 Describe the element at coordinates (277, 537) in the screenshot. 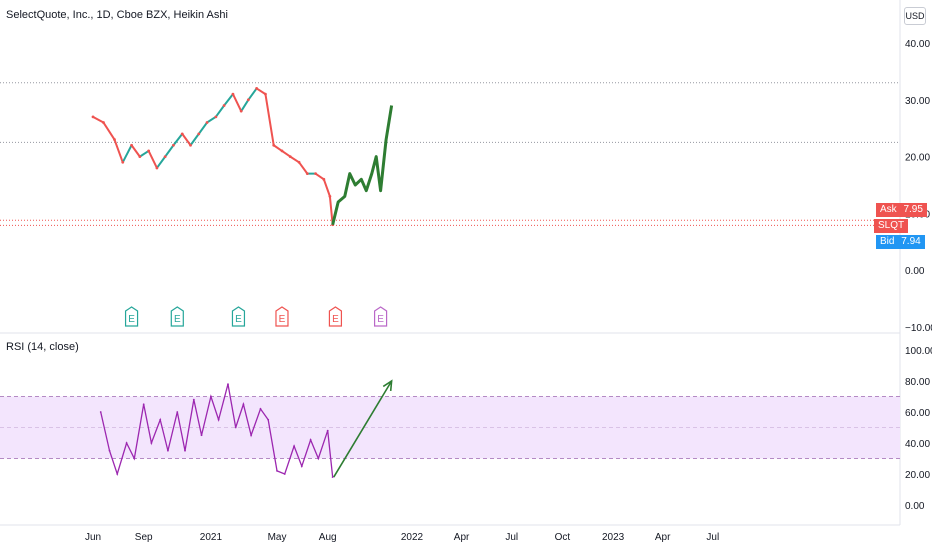

I see `time-tick-label: May` at that location.